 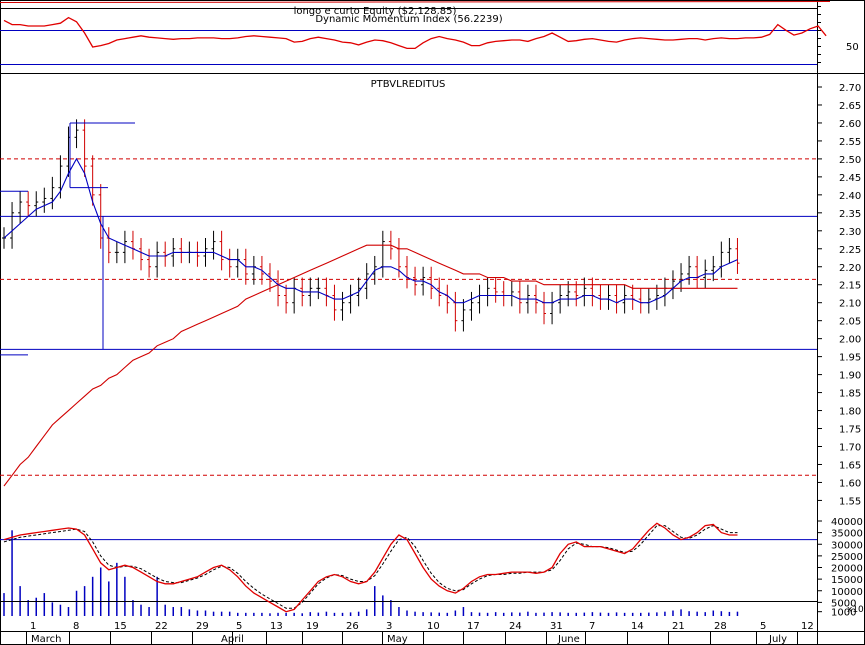 I want to click on price-tick-label: 1.80, so click(x=850, y=412).